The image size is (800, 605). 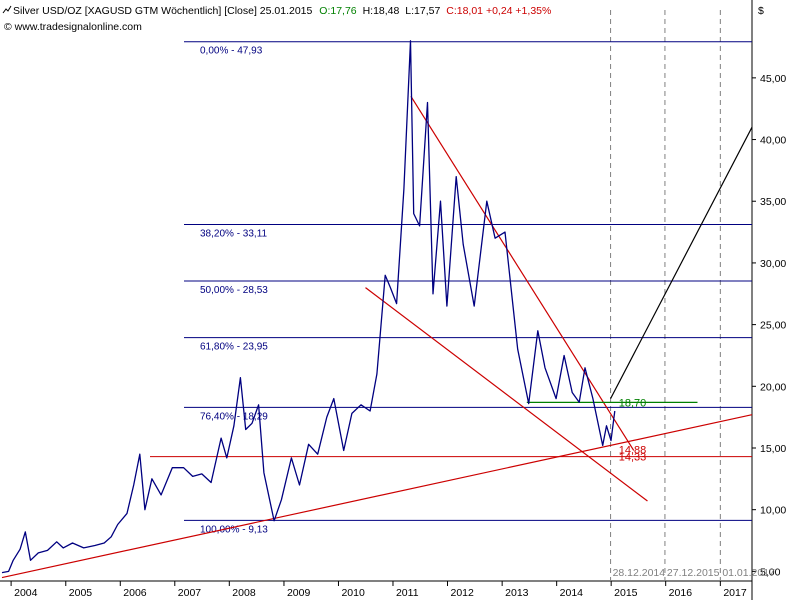 I want to click on x-tick-label-7: 2011, so click(x=407, y=593).